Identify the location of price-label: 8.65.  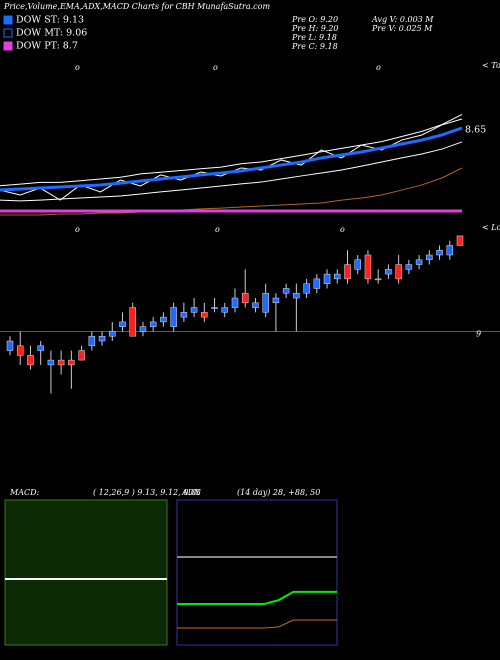
(475, 130).